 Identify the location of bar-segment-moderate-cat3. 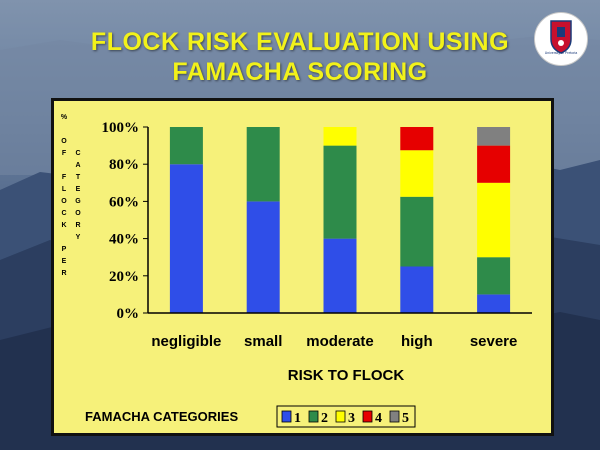
(340, 136).